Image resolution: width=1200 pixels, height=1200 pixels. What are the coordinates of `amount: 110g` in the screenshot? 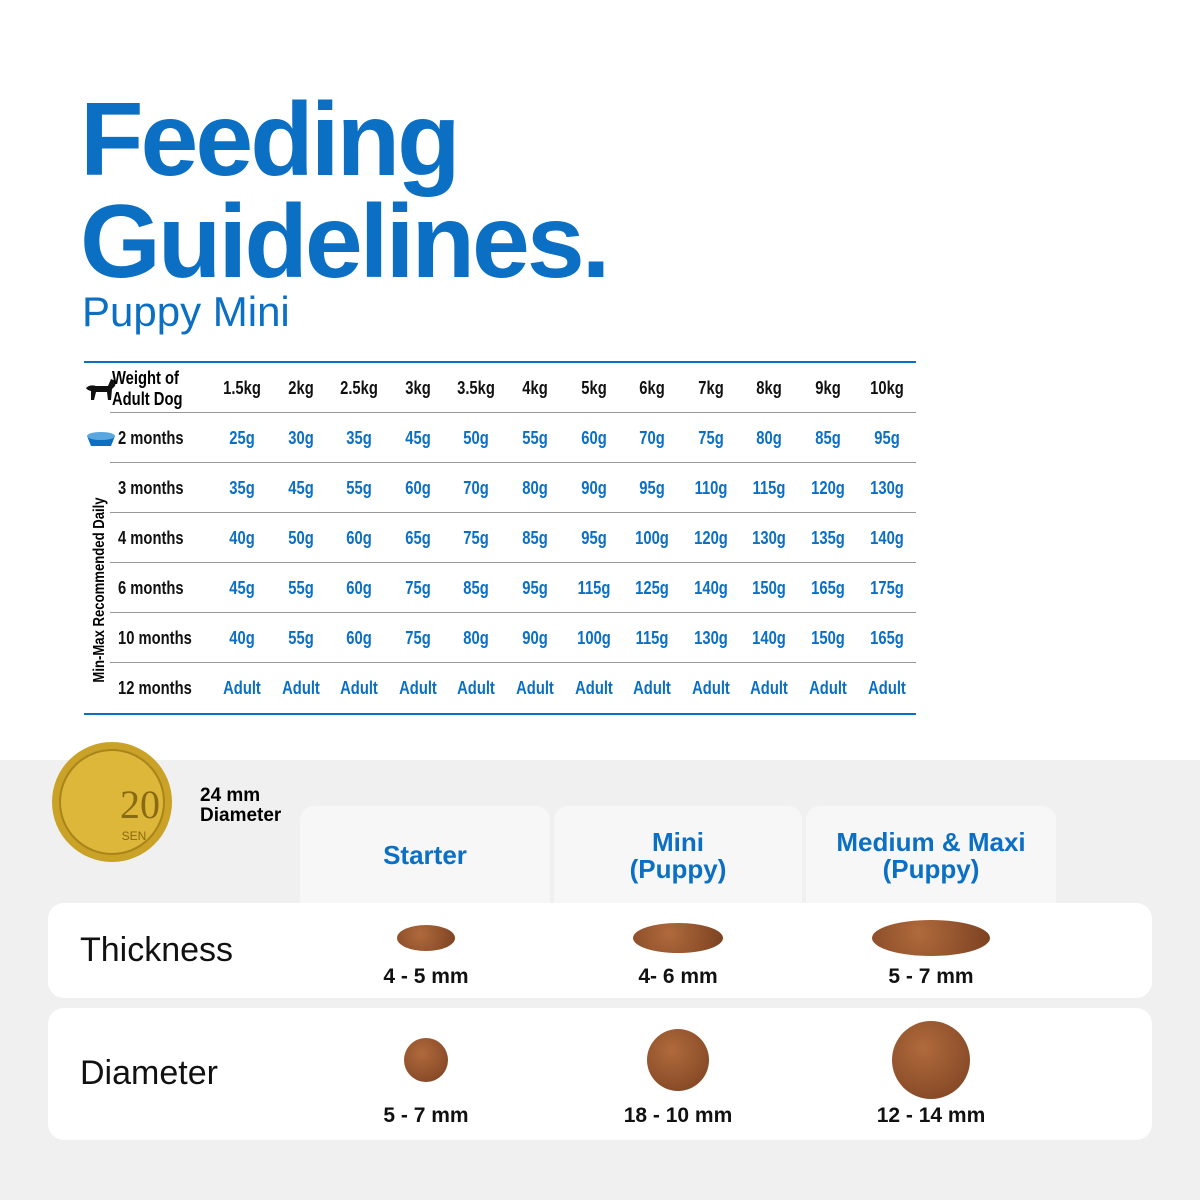 It's located at (711, 488).